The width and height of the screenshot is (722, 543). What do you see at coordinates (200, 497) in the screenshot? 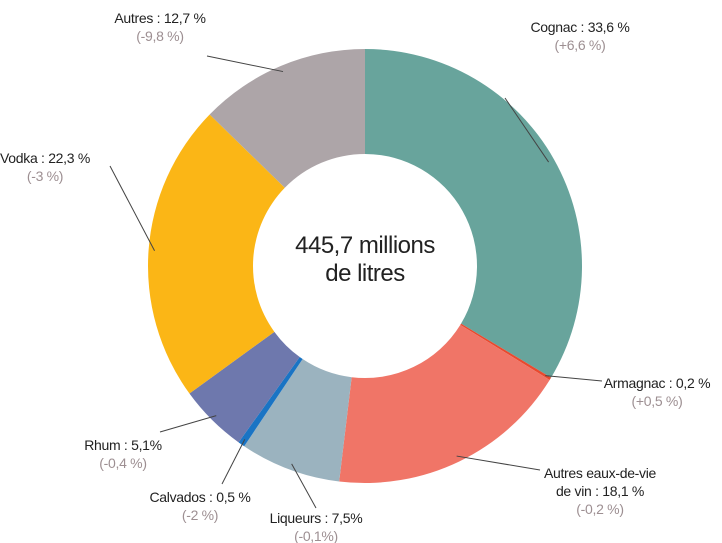
I see `slice-label: Calvados : 0,5 %` at bounding box center [200, 497].